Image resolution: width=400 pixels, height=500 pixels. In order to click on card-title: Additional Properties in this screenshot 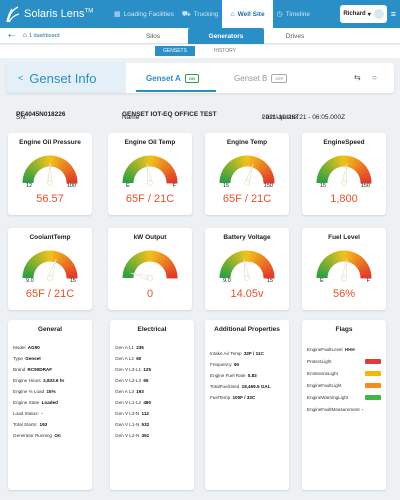, I will do `click(247, 329)`.